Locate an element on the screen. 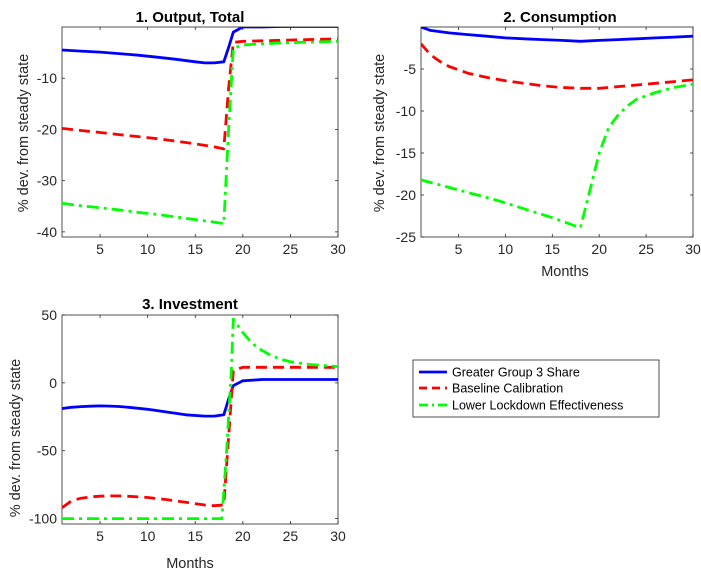  panel-title: 3. Investment is located at coordinates (190, 304).